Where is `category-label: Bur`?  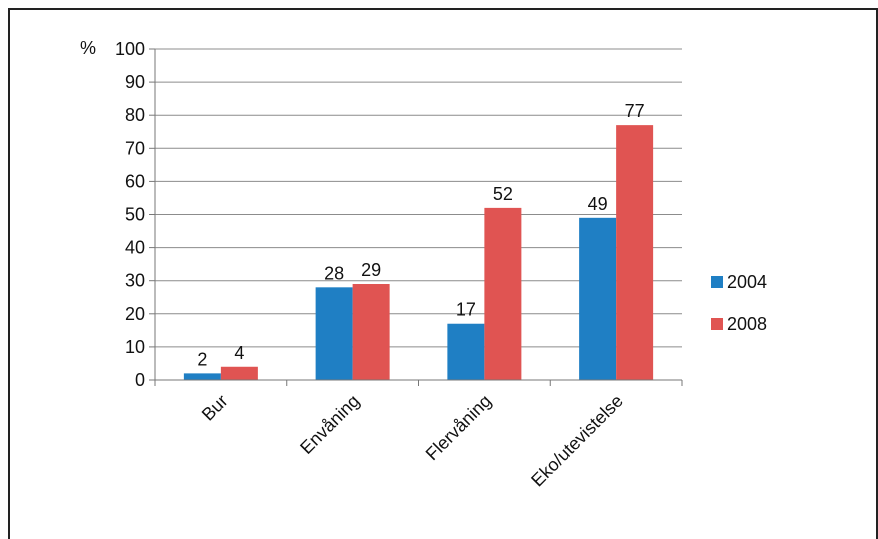
category-label: Bur is located at coordinates (215, 408).